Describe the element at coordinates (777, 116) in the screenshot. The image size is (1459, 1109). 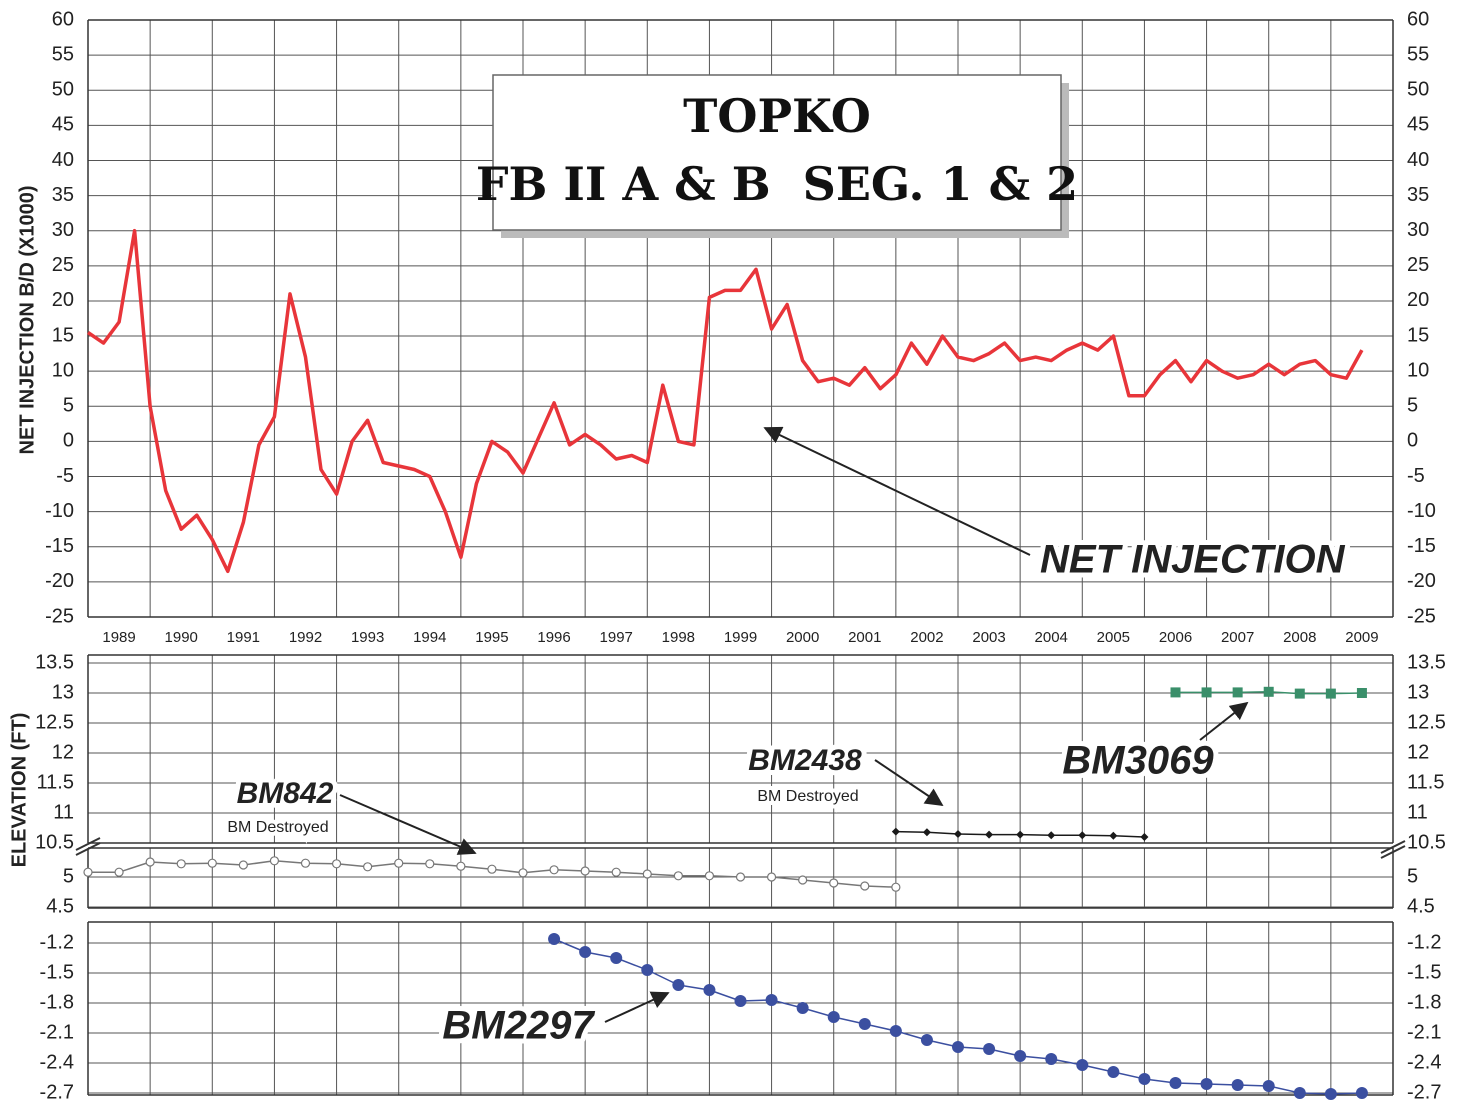
I see `chart-title: TOPKO` at that location.